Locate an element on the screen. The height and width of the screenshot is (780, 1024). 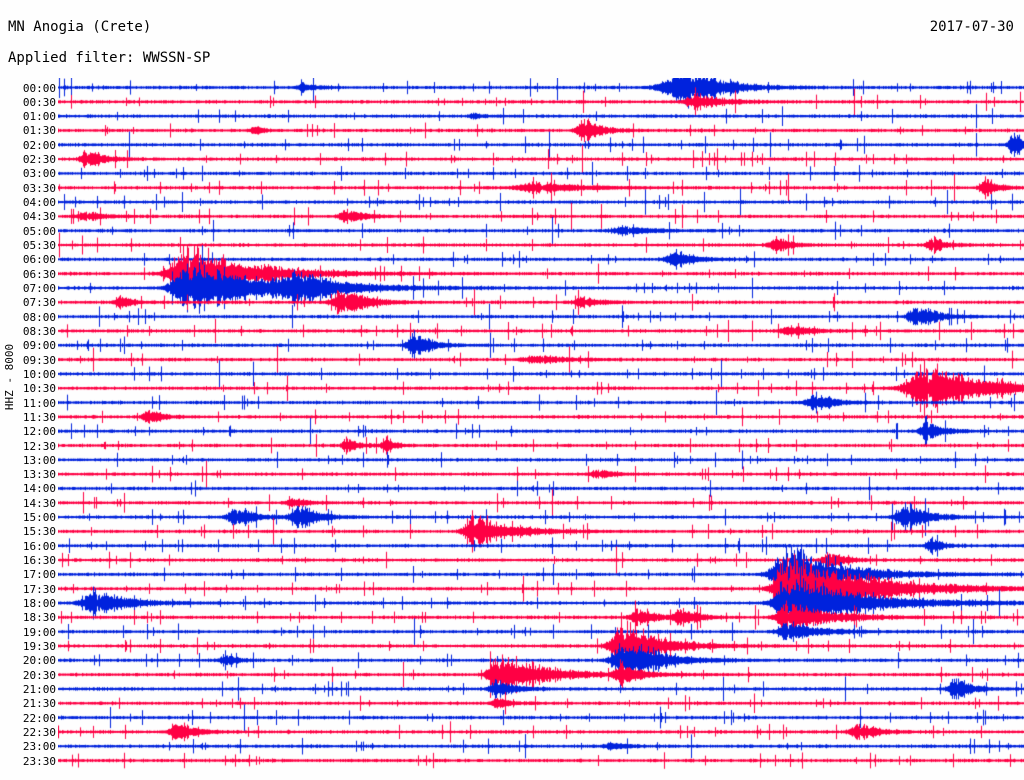
time-tick-label: 18:30 is located at coordinates (39, 618).